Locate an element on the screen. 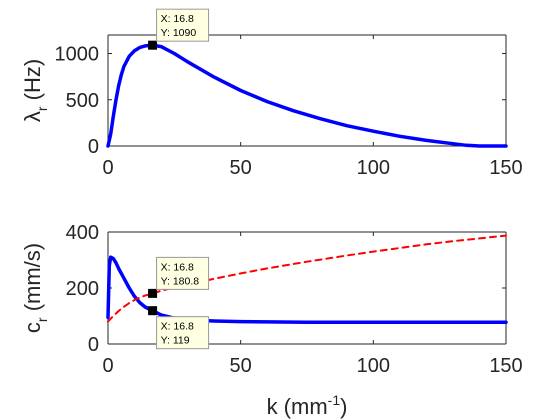  top-datatip-x-text: X: 16.8 is located at coordinates (177, 19).